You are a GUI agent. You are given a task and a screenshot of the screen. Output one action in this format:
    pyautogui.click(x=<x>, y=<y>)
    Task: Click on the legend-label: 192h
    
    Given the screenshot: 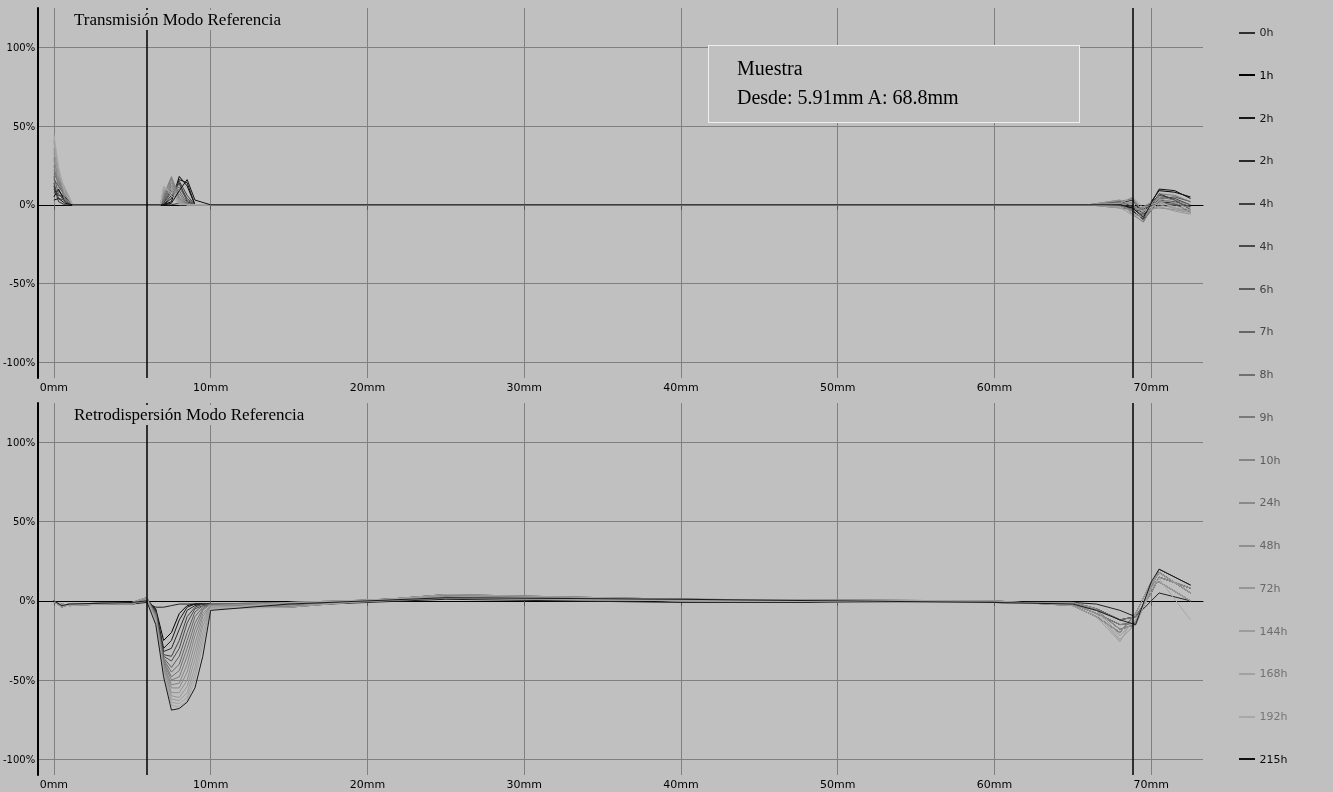 What is the action you would take?
    pyautogui.click(x=1274, y=716)
    